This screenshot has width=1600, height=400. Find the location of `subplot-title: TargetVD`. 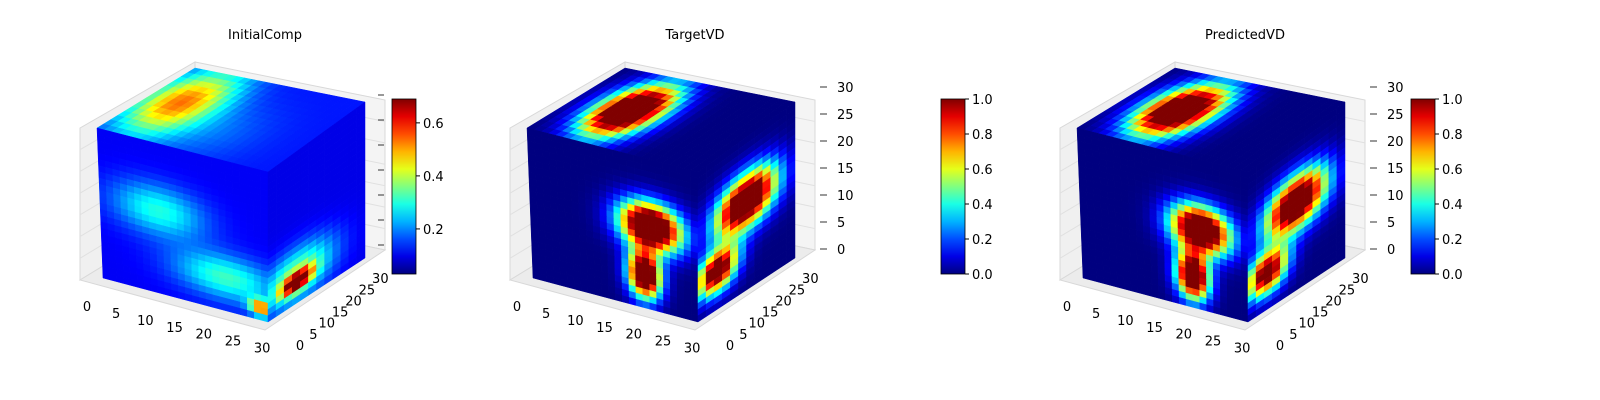

subplot-title: TargetVD is located at coordinates (694, 35).